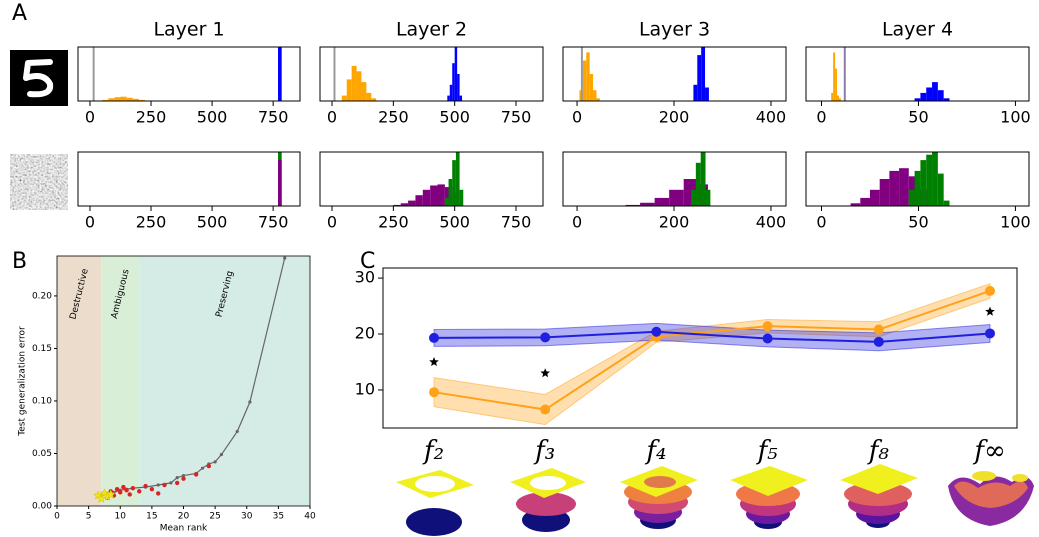  Describe the element at coordinates (1015, 222) in the screenshot. I see `x-tick-label: 100` at that location.